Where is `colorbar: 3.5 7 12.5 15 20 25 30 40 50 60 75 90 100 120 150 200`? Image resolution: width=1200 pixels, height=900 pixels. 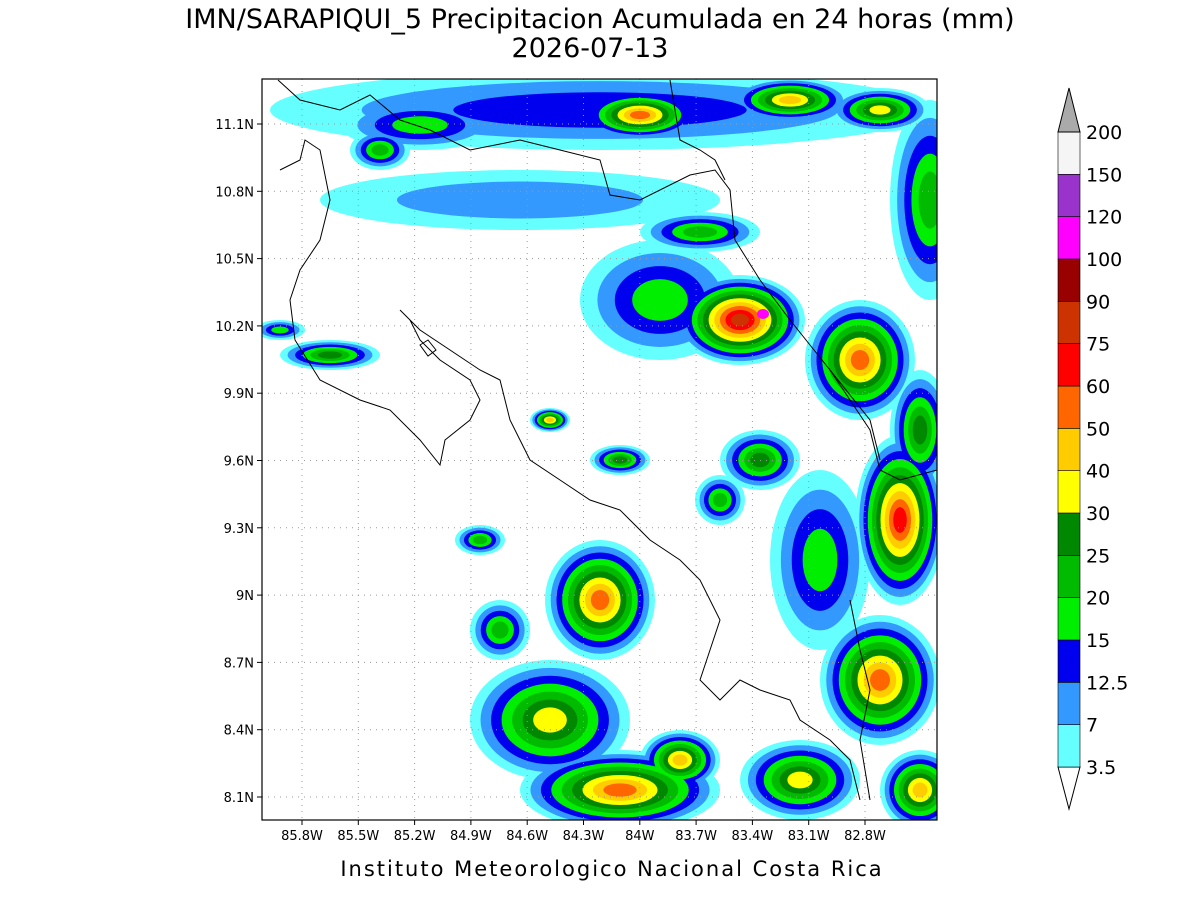 colorbar: 3.5 7 12.5 15 20 25 30 40 50 60 75 90 100 120 150 200 is located at coordinates (1092, 449).